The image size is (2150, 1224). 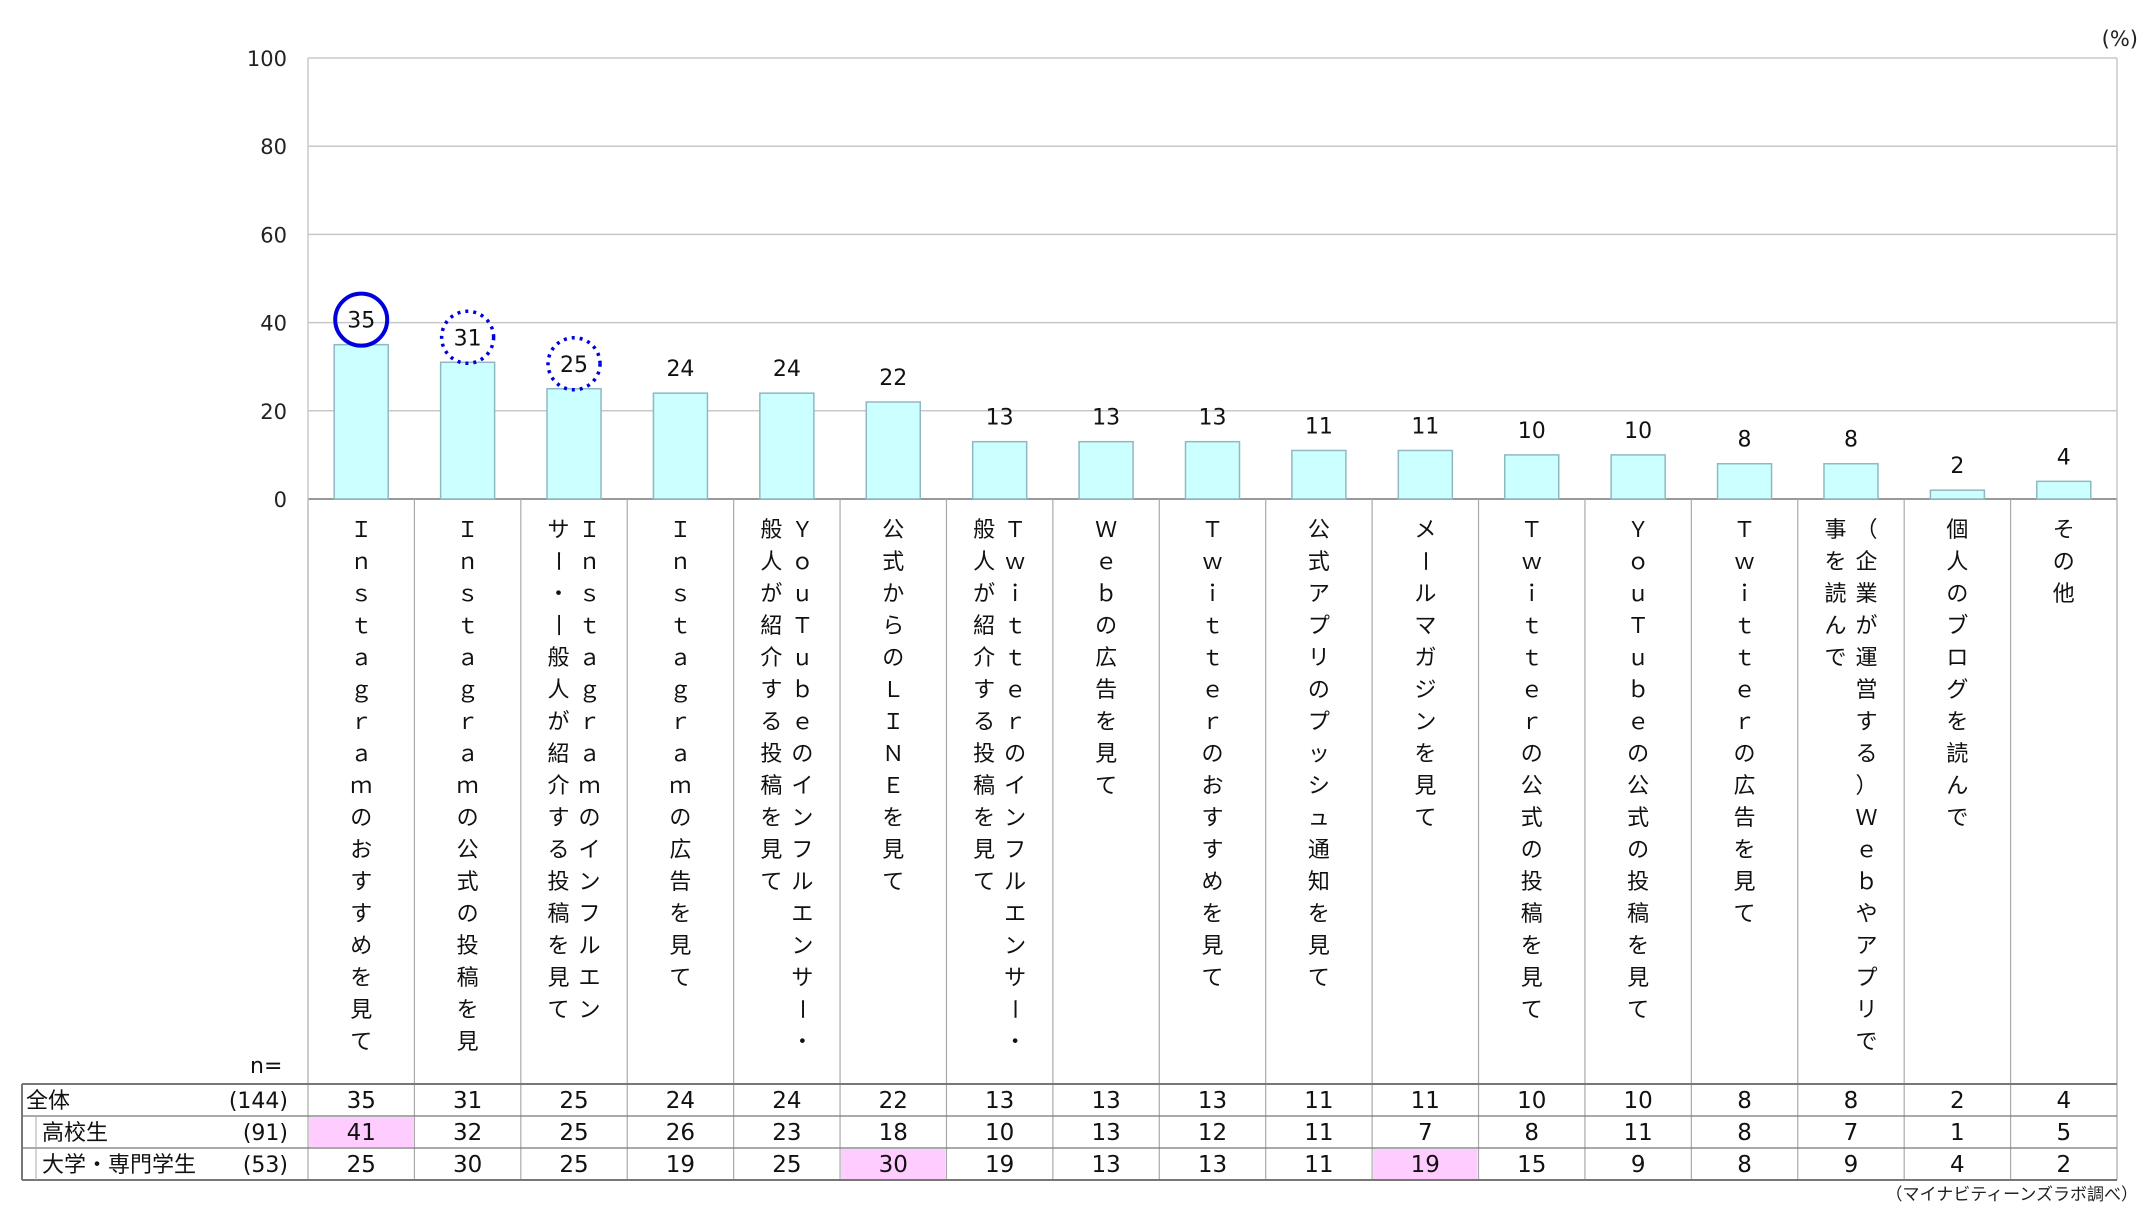 What do you see at coordinates (590, 850) in the screenshot?
I see `category-label-char: イ` at bounding box center [590, 850].